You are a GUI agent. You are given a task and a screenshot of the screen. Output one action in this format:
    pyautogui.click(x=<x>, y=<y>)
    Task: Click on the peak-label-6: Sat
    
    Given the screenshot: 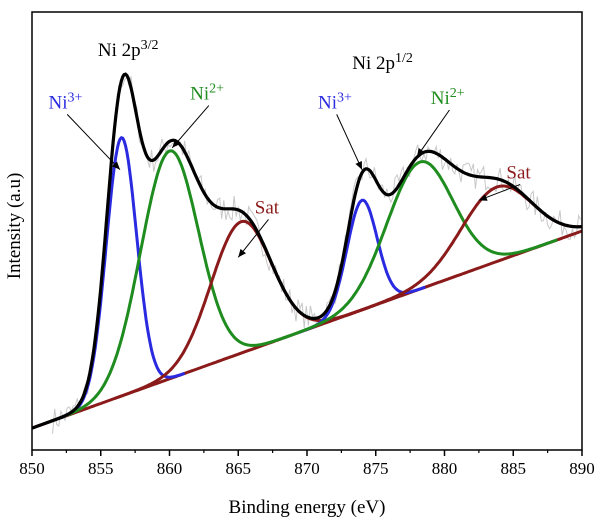 What is the action you would take?
    pyautogui.click(x=518, y=172)
    